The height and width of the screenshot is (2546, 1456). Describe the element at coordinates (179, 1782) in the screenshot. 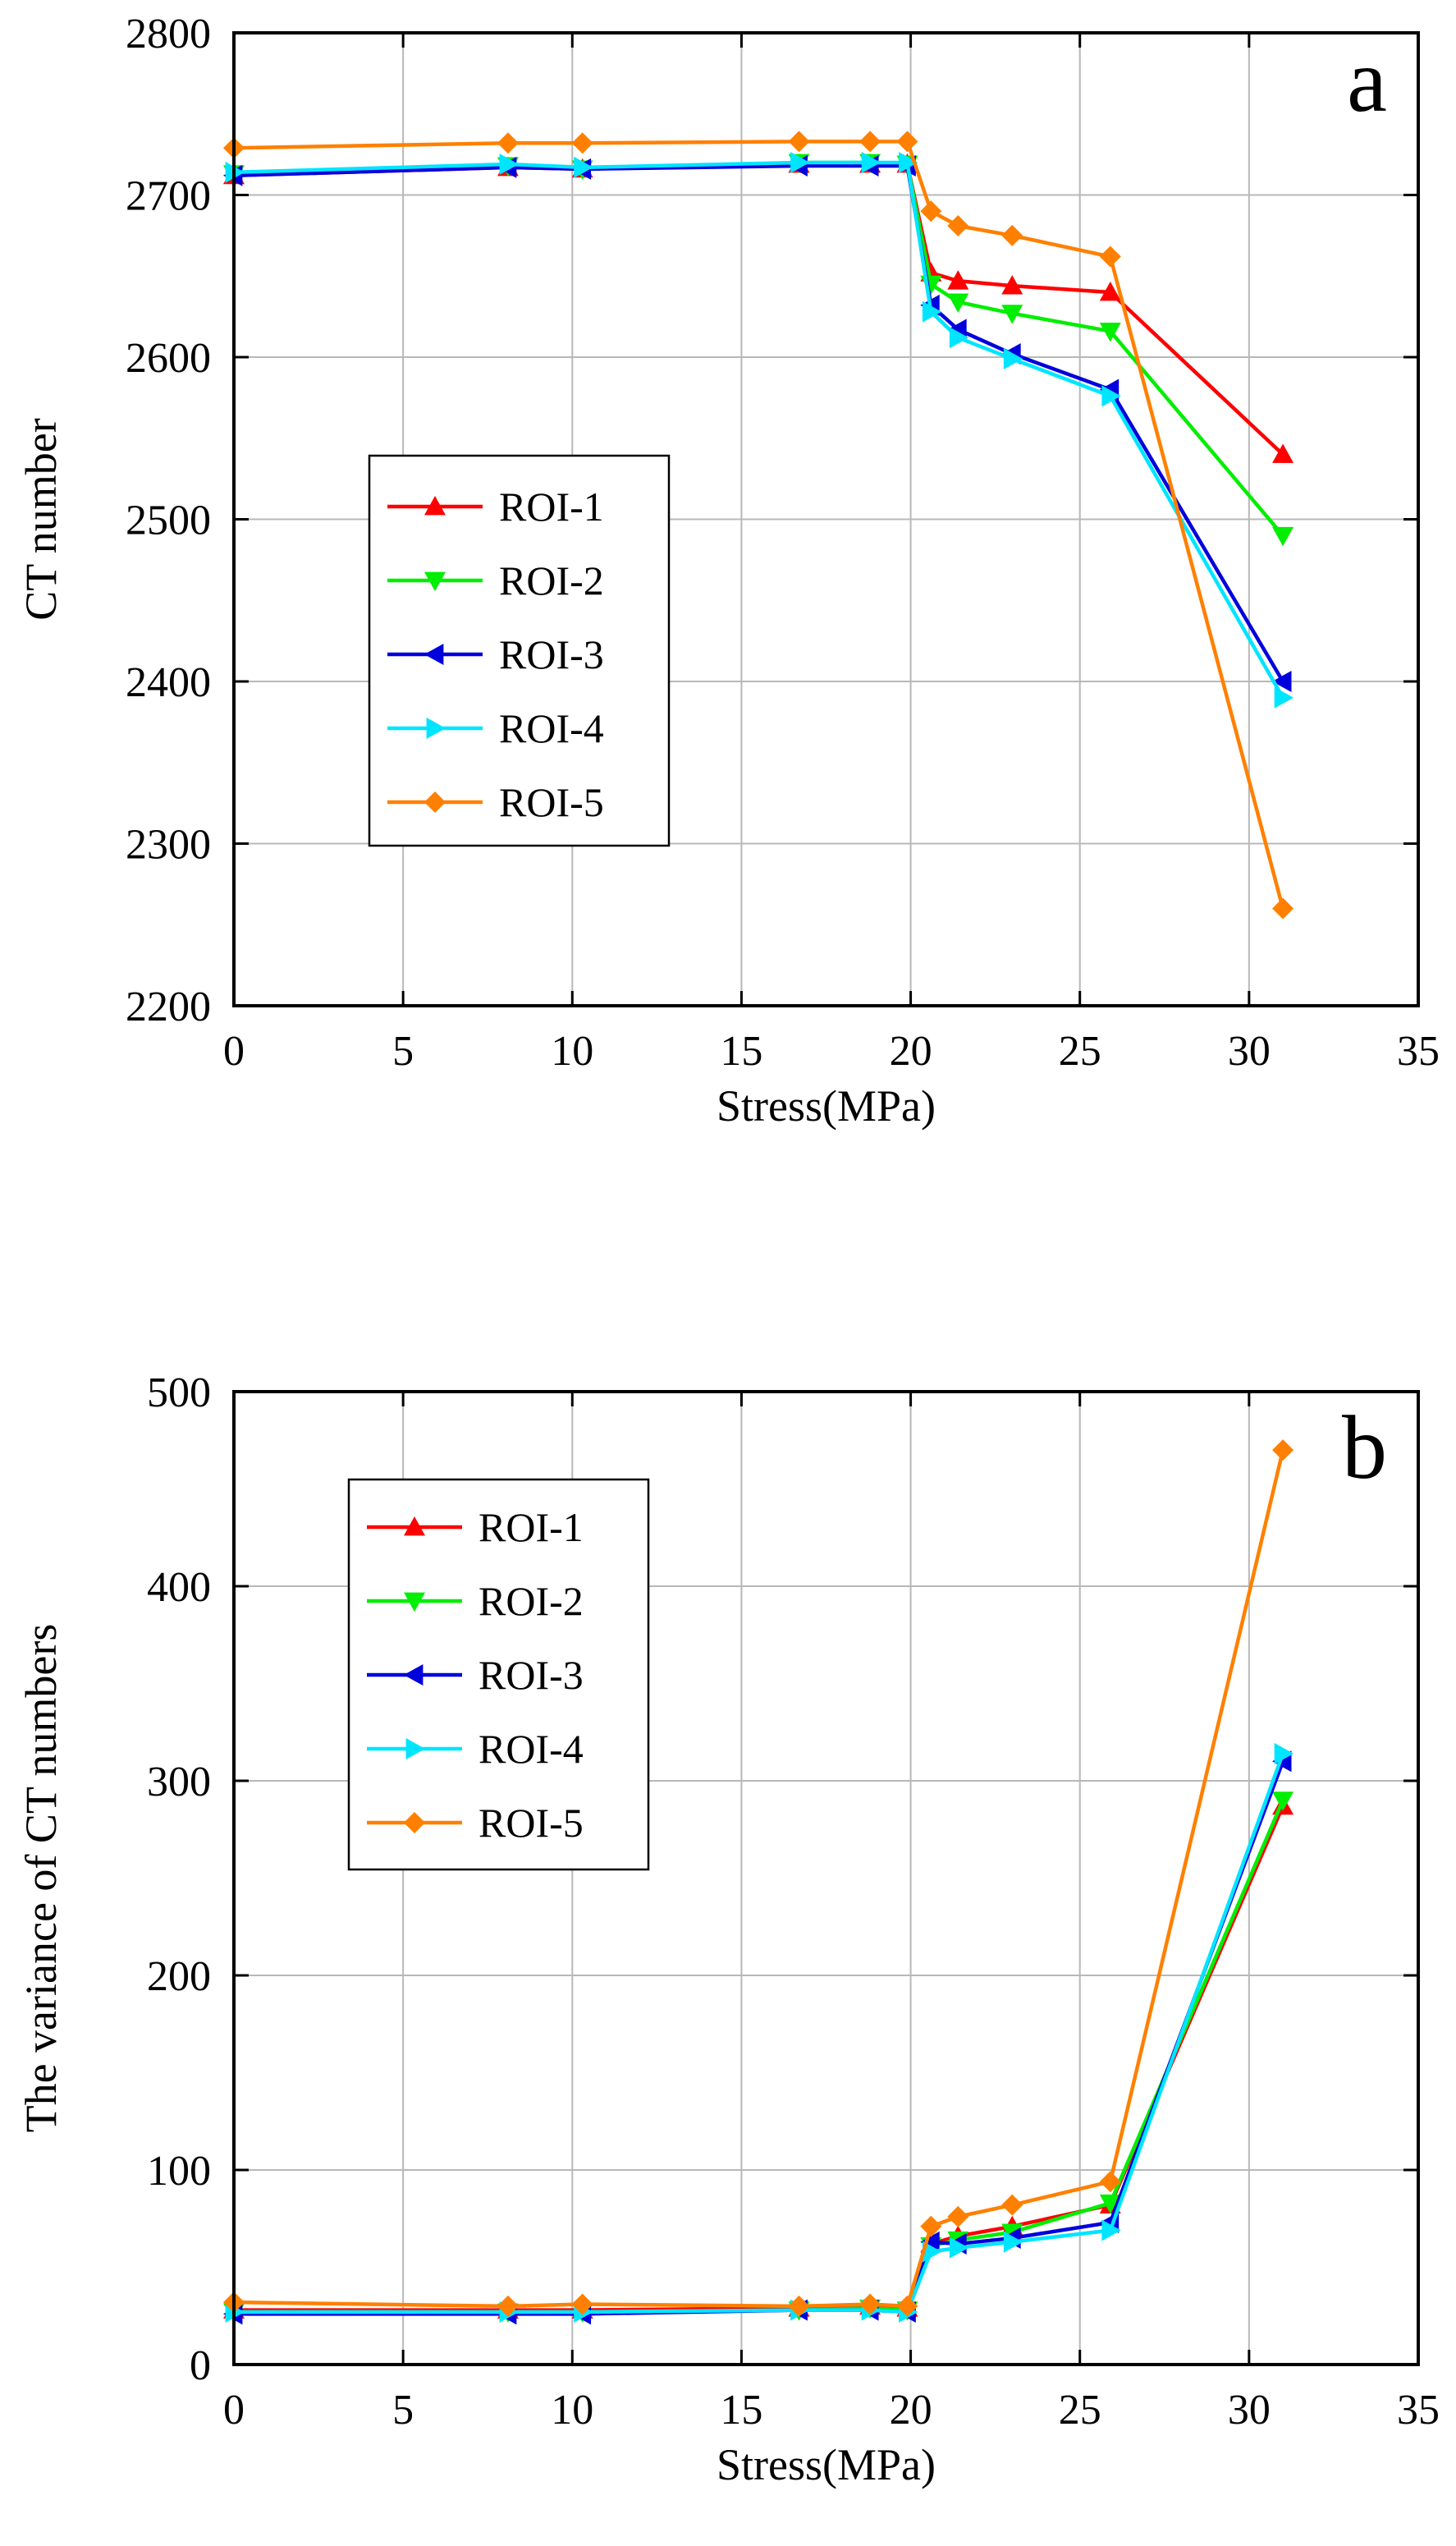

I see `y-tick-label: 300` at that location.